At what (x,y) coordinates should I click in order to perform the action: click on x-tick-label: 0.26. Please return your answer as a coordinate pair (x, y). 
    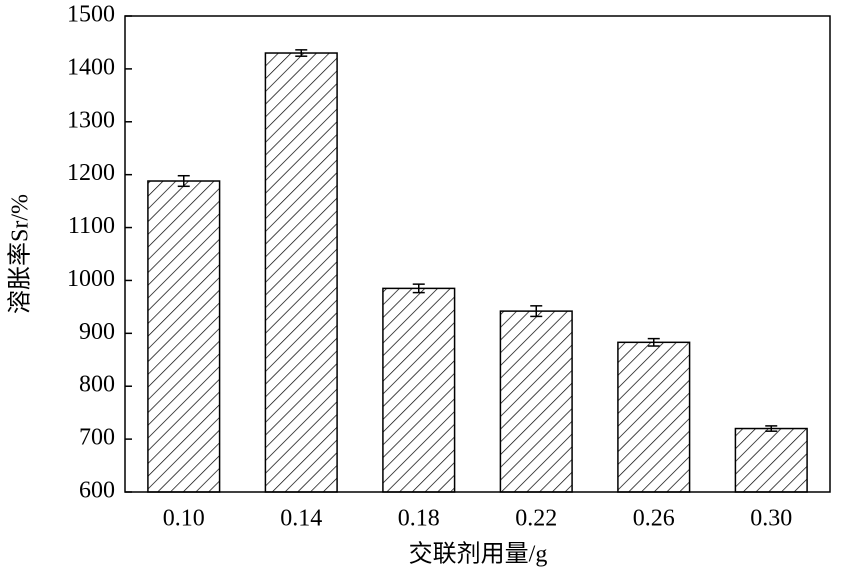
    Looking at the image, I should click on (654, 519).